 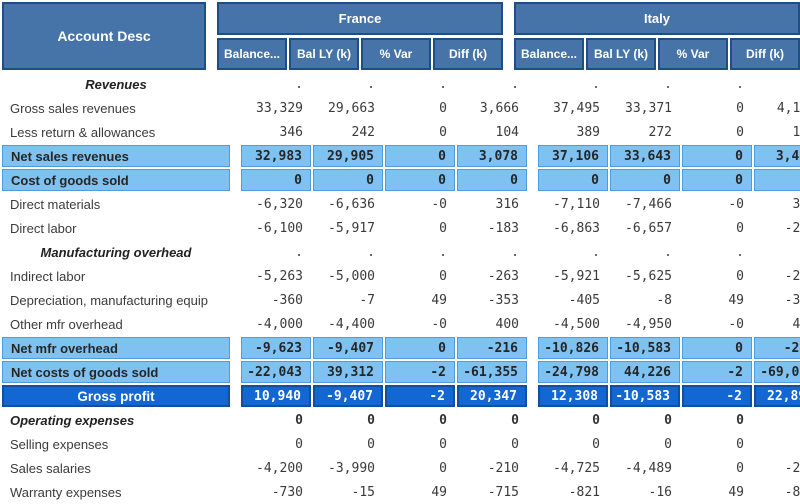 I want to click on row-label: Cost of goods sold, so click(x=116, y=180).